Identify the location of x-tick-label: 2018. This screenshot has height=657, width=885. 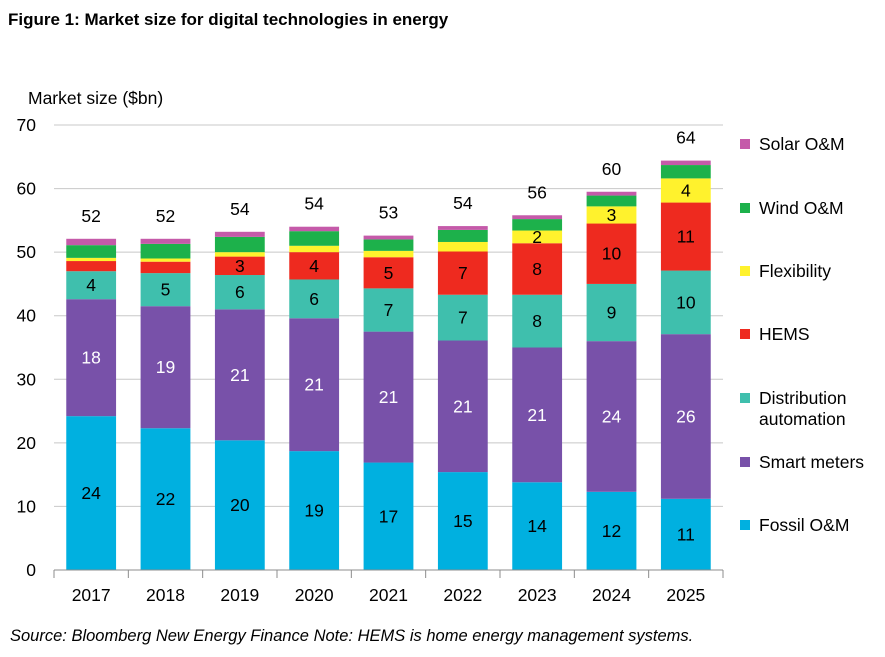
(165, 595).